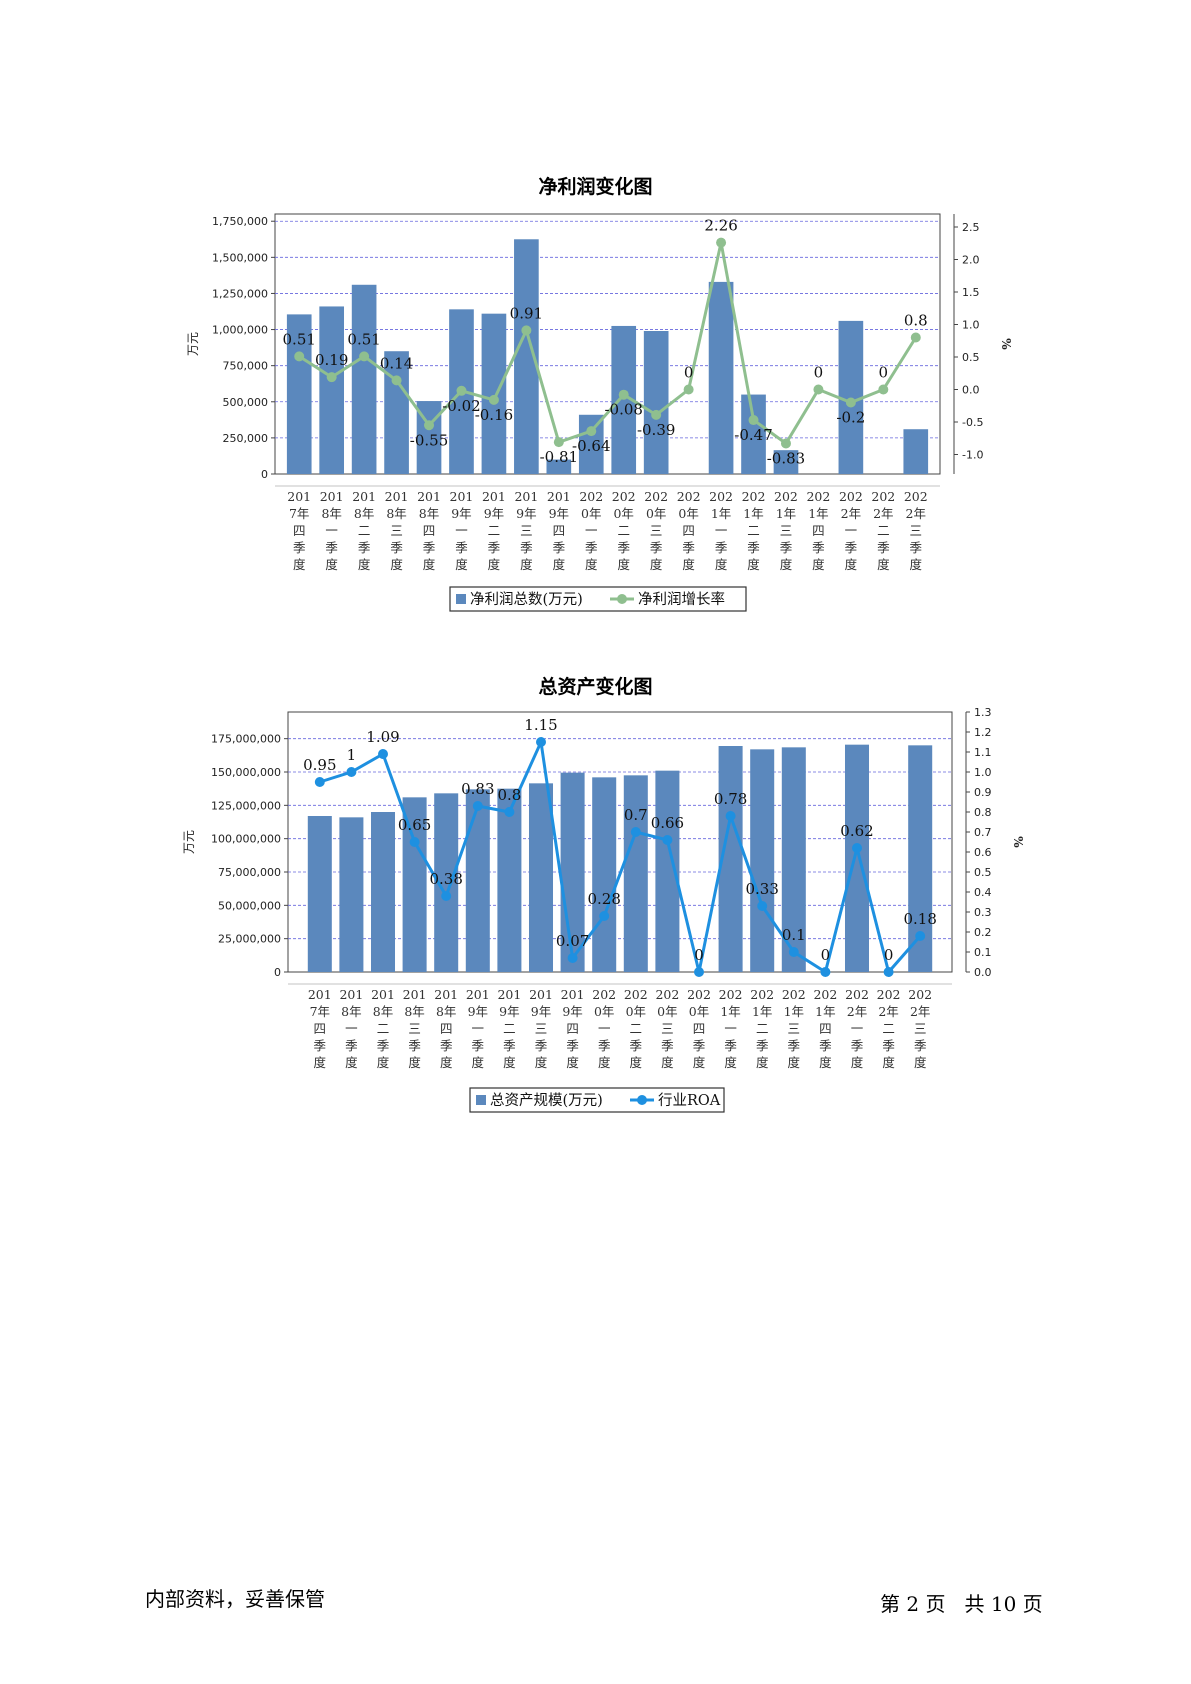 Image resolution: width=1191 pixels, height=1684 pixels. Describe the element at coordinates (331, 360) in the screenshot. I see `data-label: 0.19` at that location.